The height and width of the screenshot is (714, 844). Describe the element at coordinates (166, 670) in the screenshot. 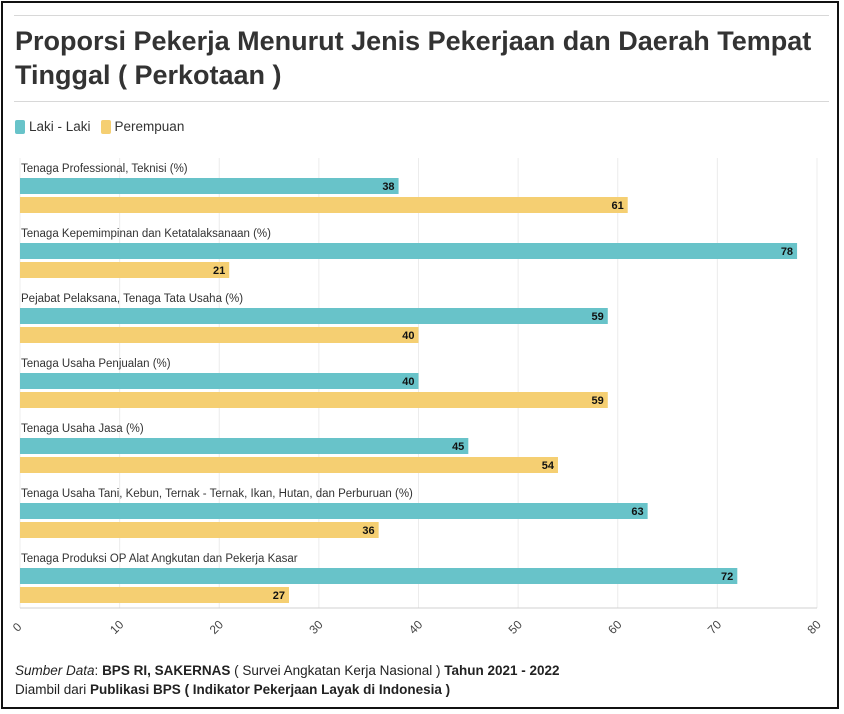

I see `source-name: BPS RI, SAKERNAS` at that location.